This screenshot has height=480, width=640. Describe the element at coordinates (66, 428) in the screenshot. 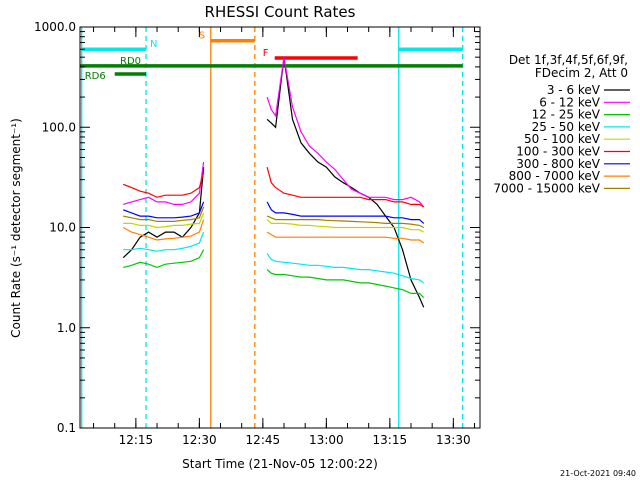

I see `y-tick-label: 0.1` at that location.